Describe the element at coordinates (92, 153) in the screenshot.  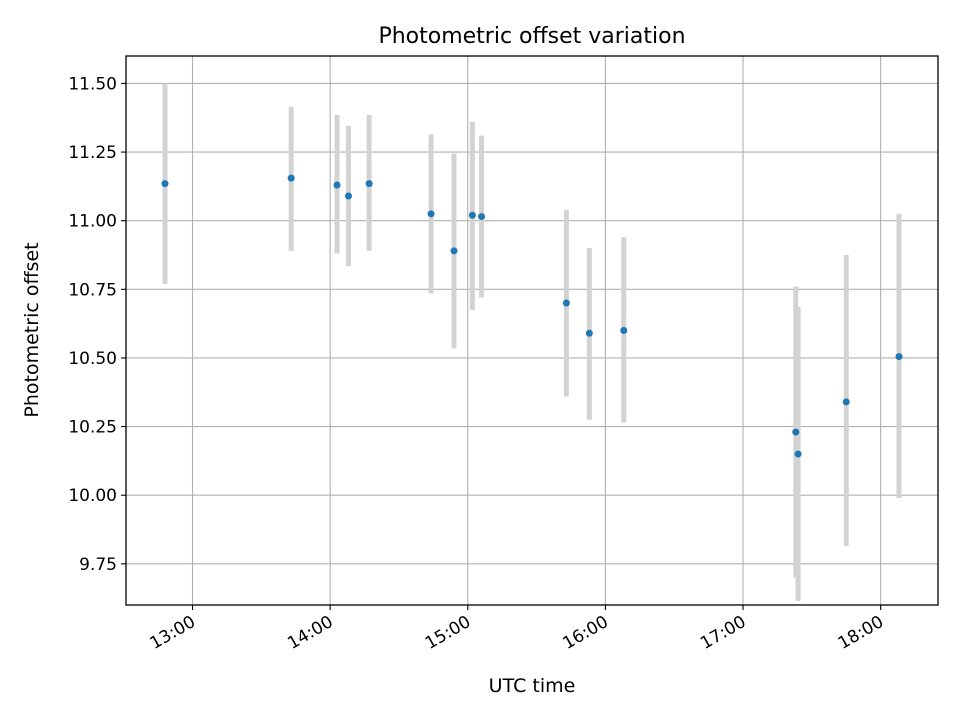
I see `y-tick-label: 11.25` at that location.